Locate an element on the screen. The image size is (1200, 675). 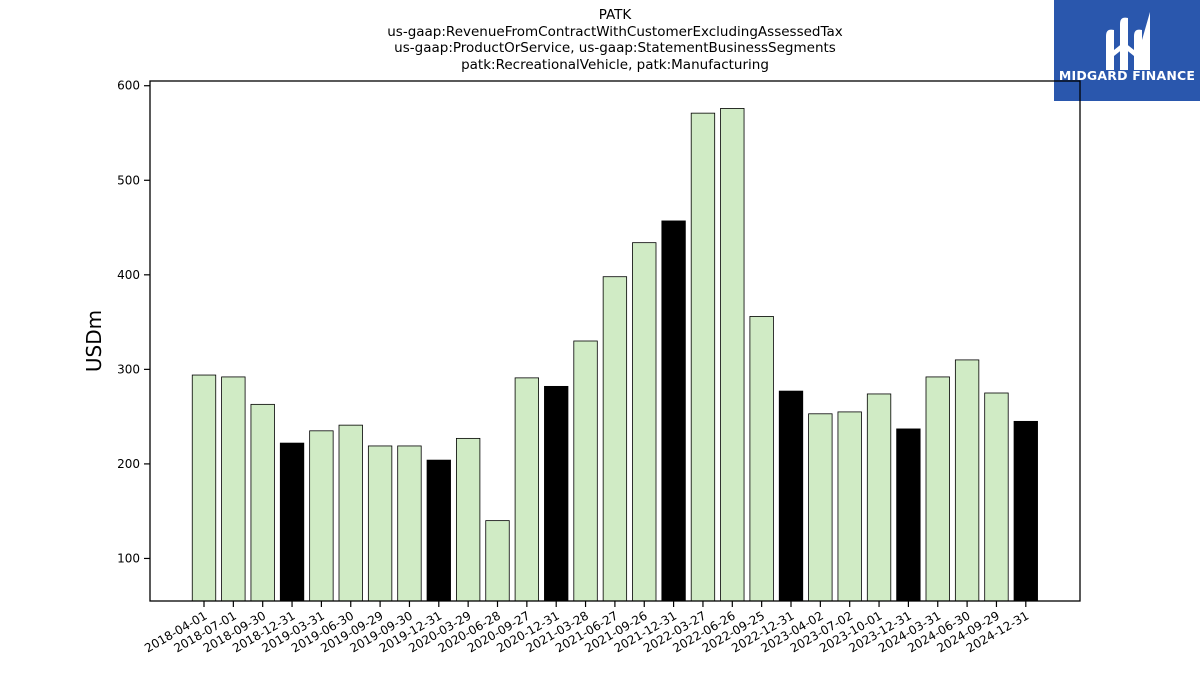
y-axis: 100 200 300 400 500 600 is located at coordinates (133, 322).